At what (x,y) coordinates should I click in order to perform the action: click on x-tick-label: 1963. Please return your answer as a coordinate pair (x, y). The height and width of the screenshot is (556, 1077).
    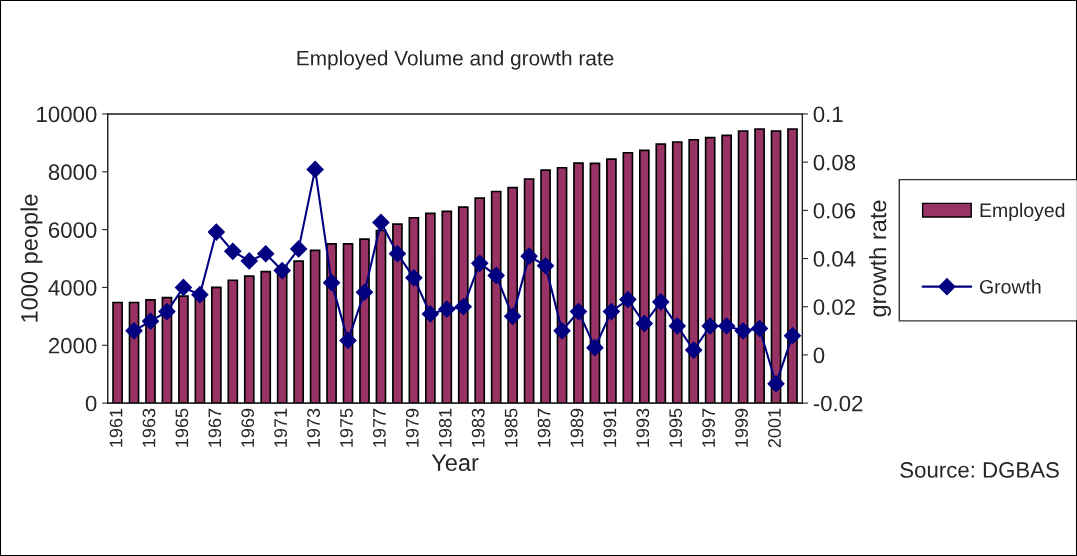
    Looking at the image, I should click on (149, 427).